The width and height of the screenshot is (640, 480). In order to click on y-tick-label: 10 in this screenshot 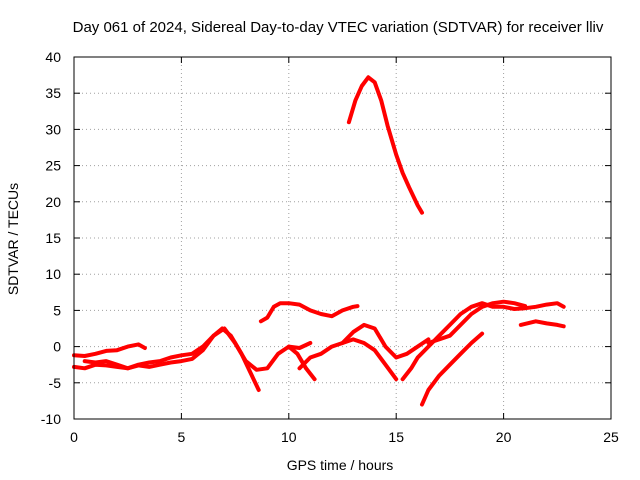, I will do `click(53, 274)`.